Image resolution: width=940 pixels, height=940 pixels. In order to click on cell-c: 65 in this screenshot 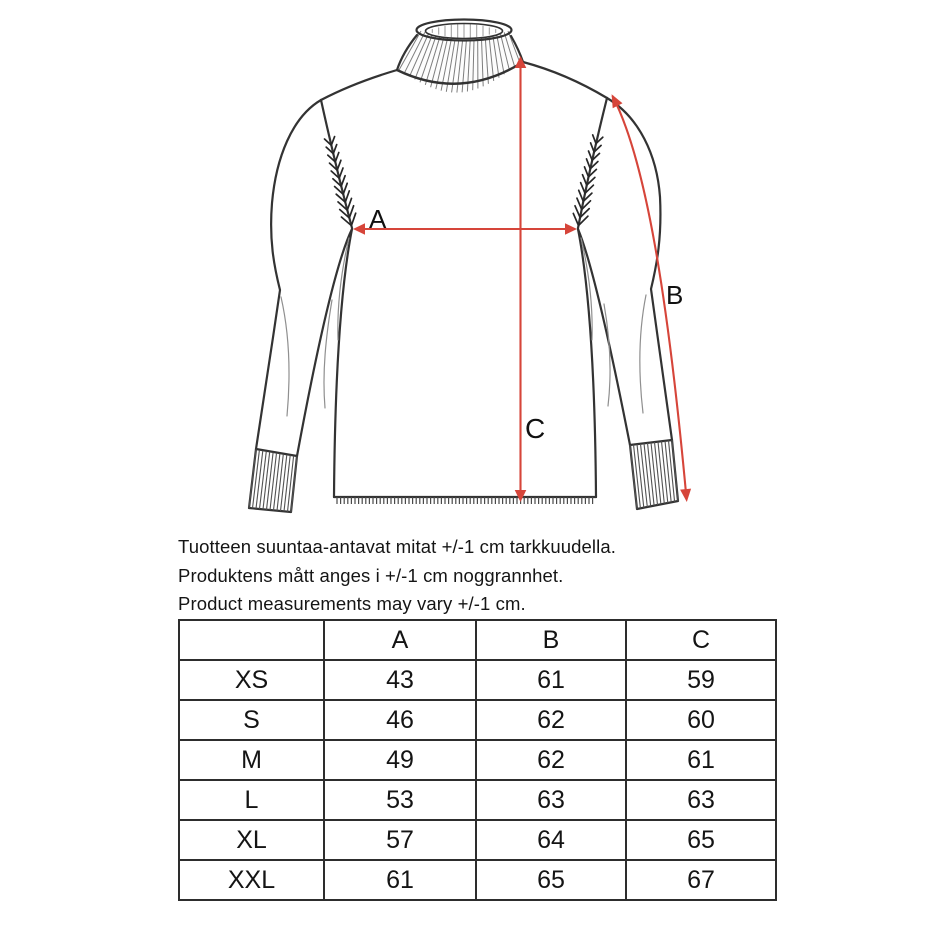, I will do `click(701, 840)`.